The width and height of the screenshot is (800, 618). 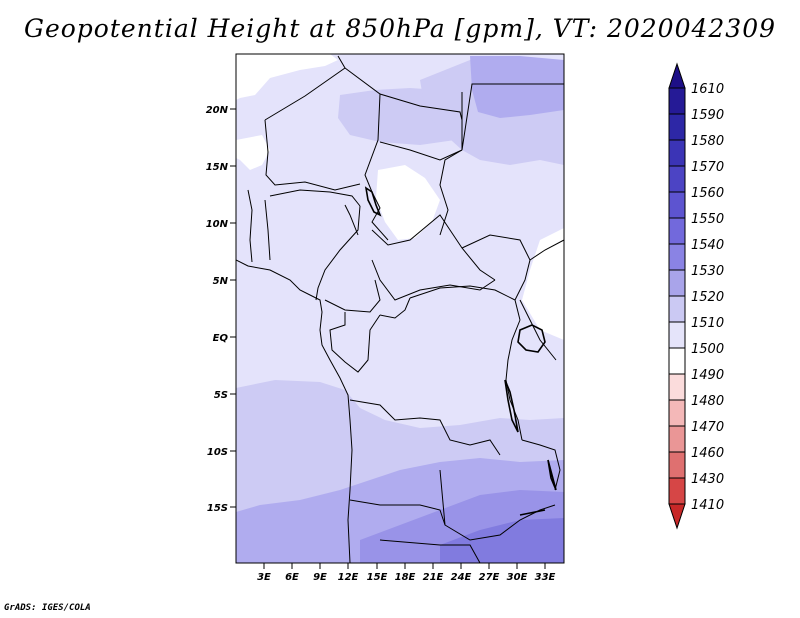 I want to click on colorbar-top-arrow, so click(x=677, y=75).